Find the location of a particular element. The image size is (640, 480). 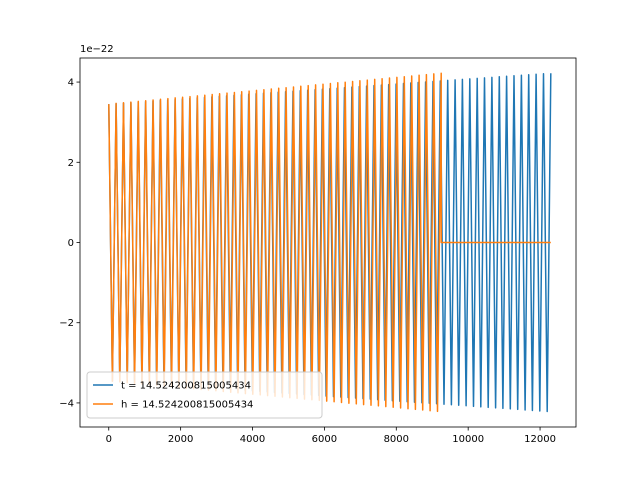

y-offset-label: 1e−22 is located at coordinates (97, 49).